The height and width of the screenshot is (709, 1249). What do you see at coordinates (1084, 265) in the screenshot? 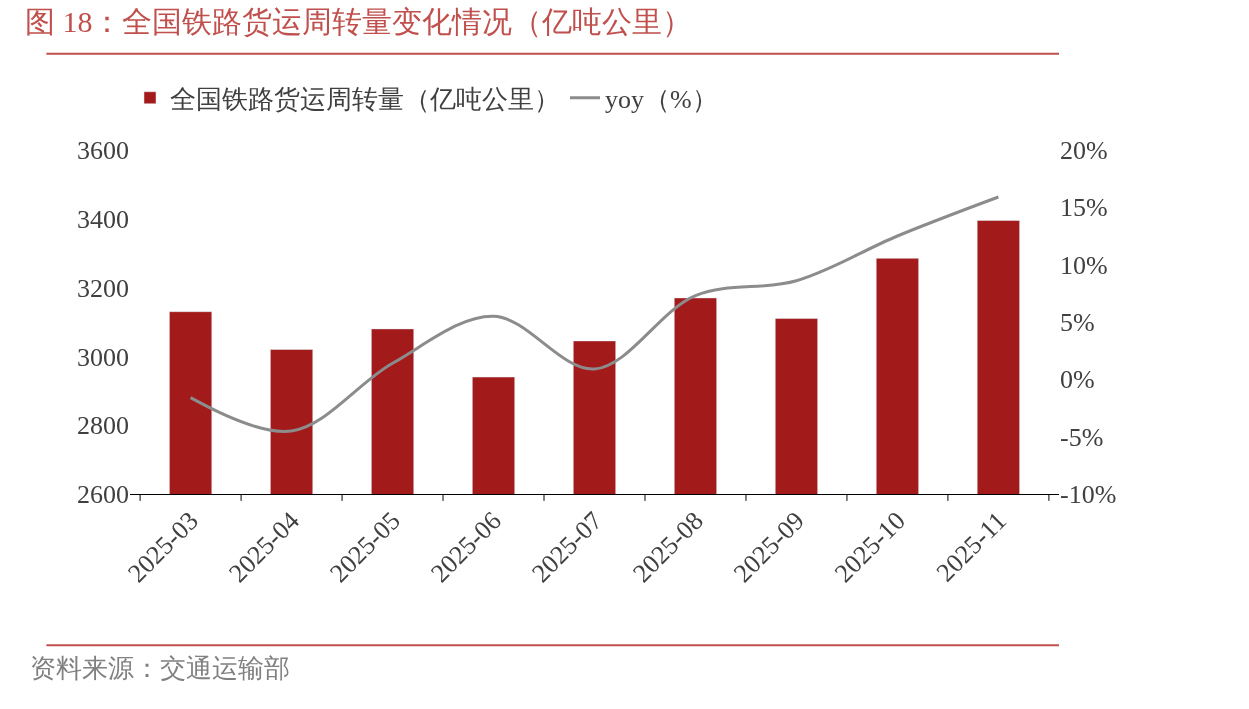
I see `y2-tick-label: 10%` at bounding box center [1084, 265].